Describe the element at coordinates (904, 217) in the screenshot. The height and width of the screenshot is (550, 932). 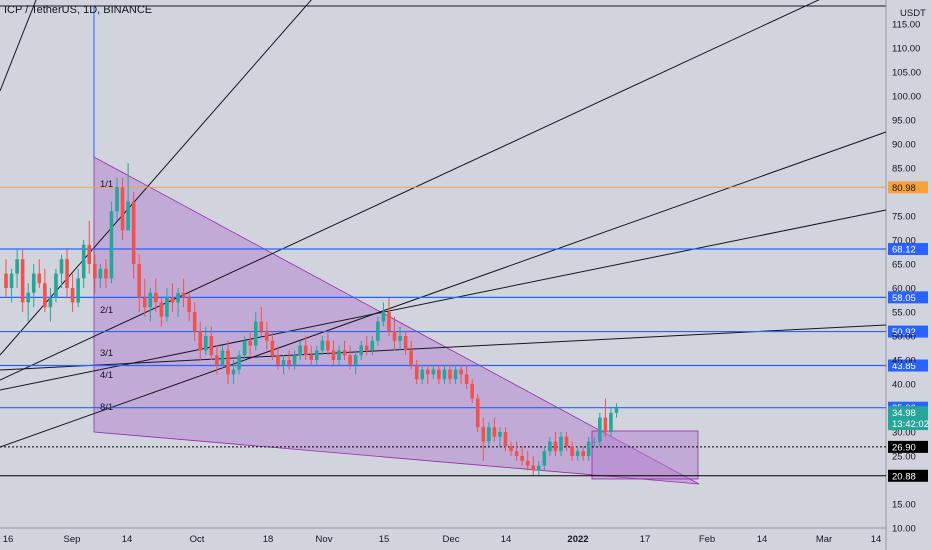
I see `price-tick-label: 75.00` at that location.